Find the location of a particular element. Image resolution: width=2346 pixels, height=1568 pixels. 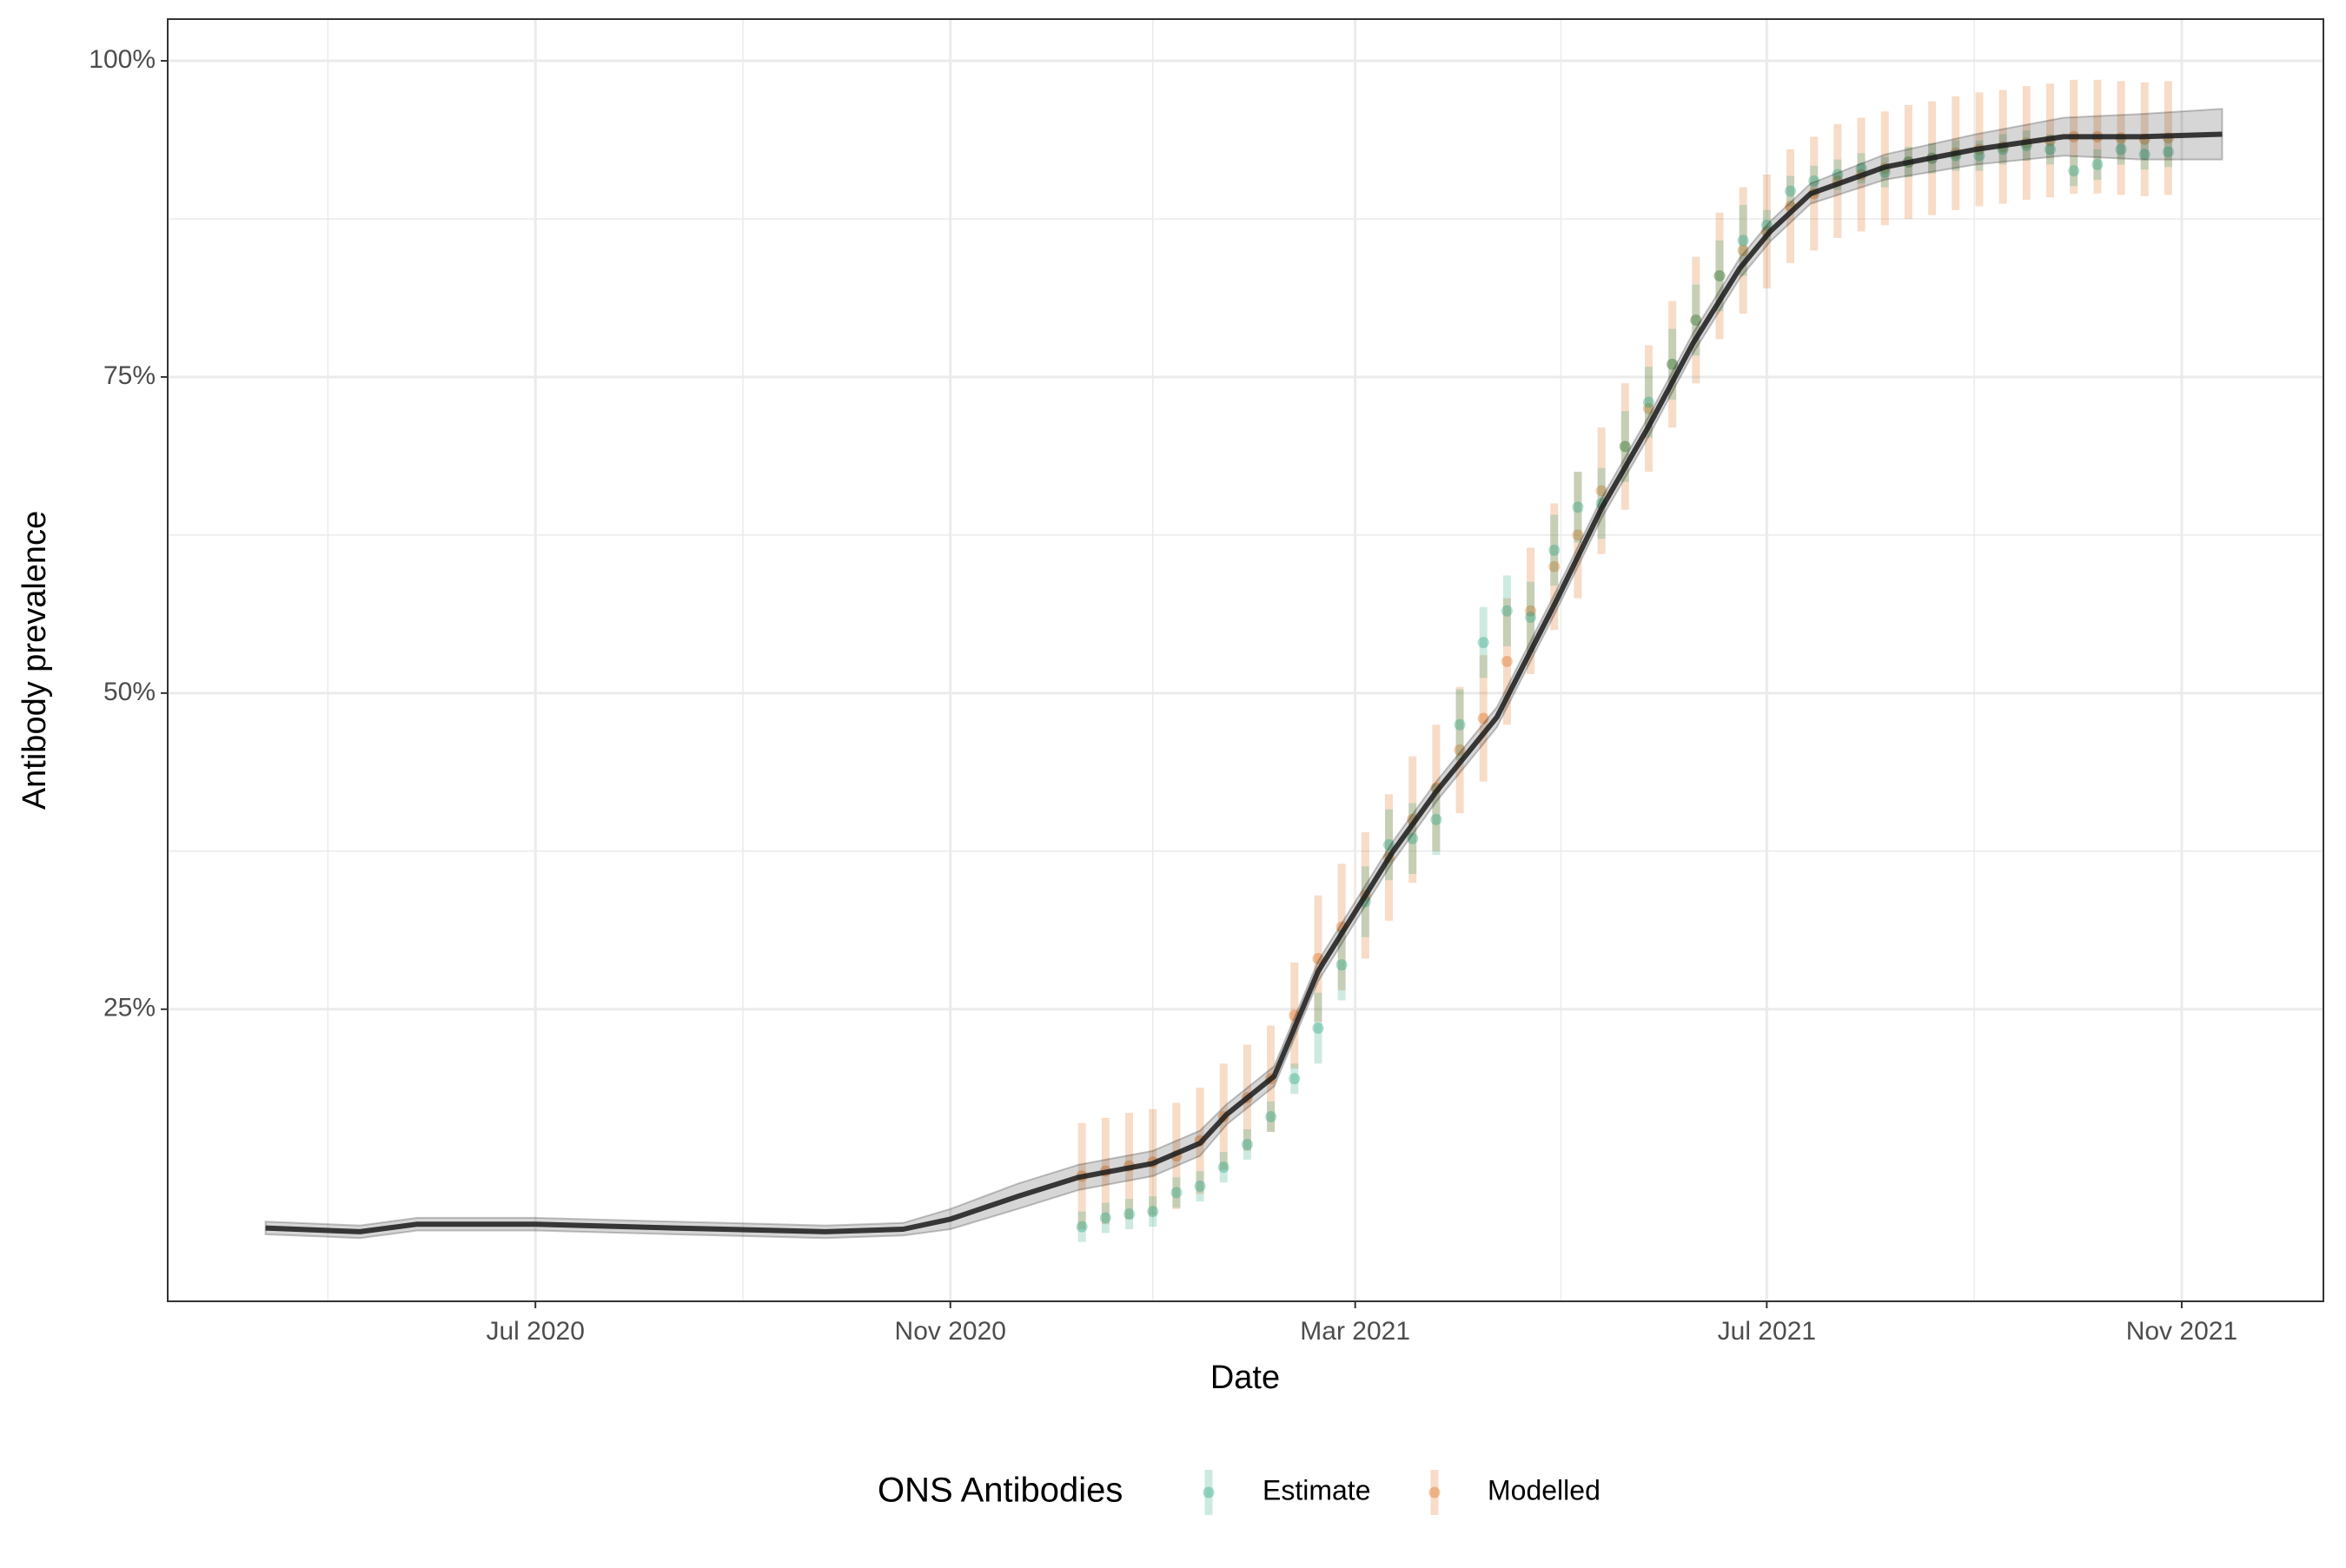

y-tick-label: 100% is located at coordinates (122, 59).